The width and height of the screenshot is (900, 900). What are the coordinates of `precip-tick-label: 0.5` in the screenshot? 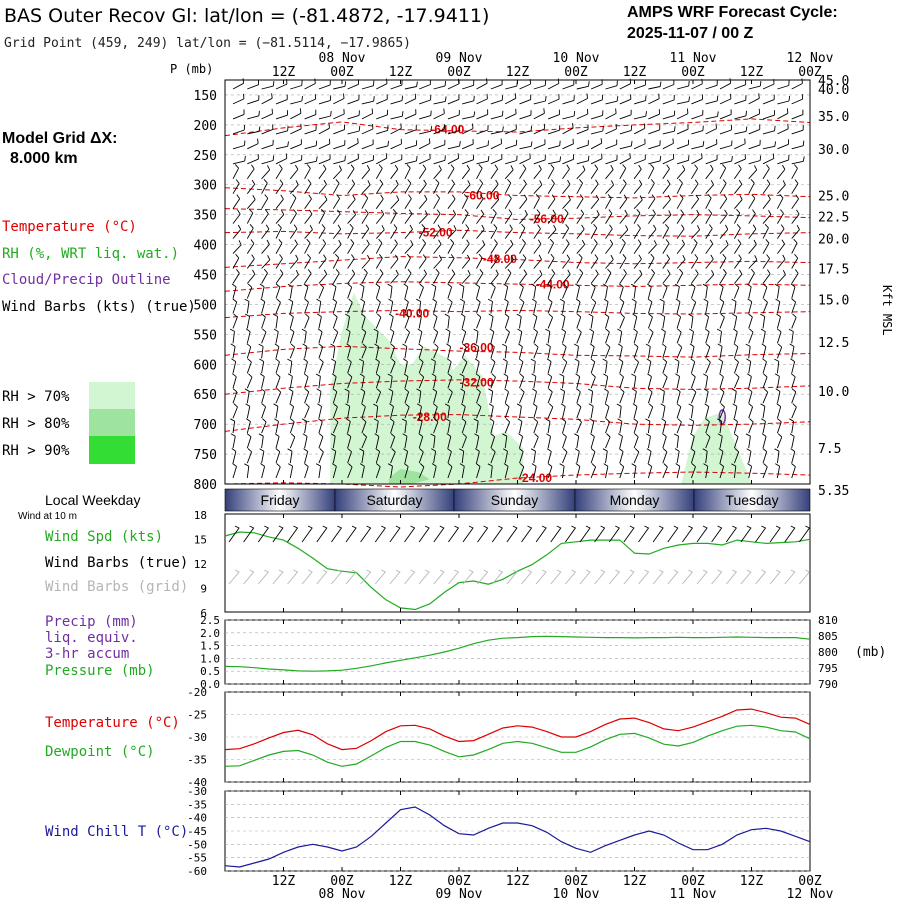 It's located at (210, 671).